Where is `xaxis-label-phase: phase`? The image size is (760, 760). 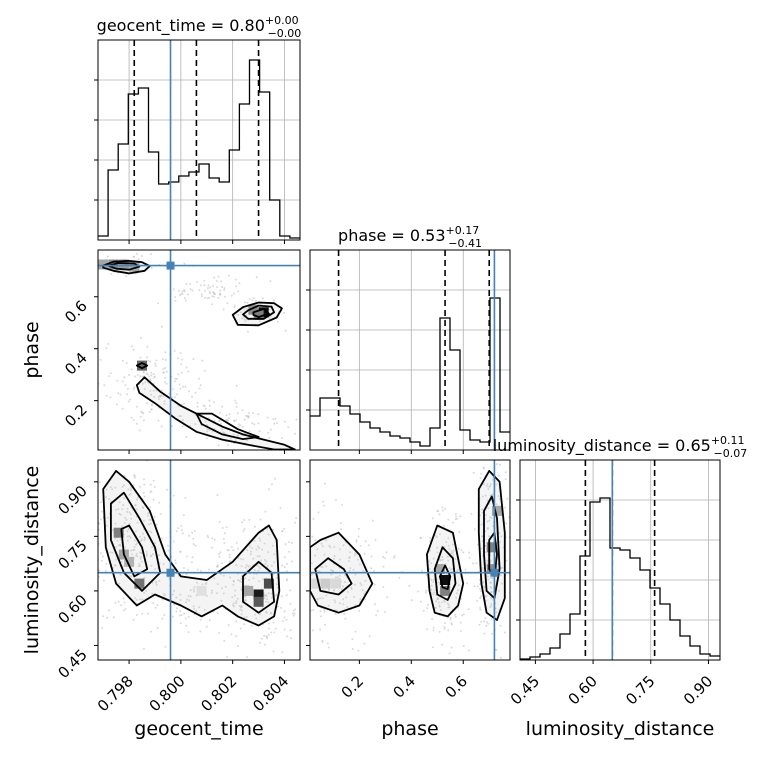 xaxis-label-phase: phase is located at coordinates (409, 729).